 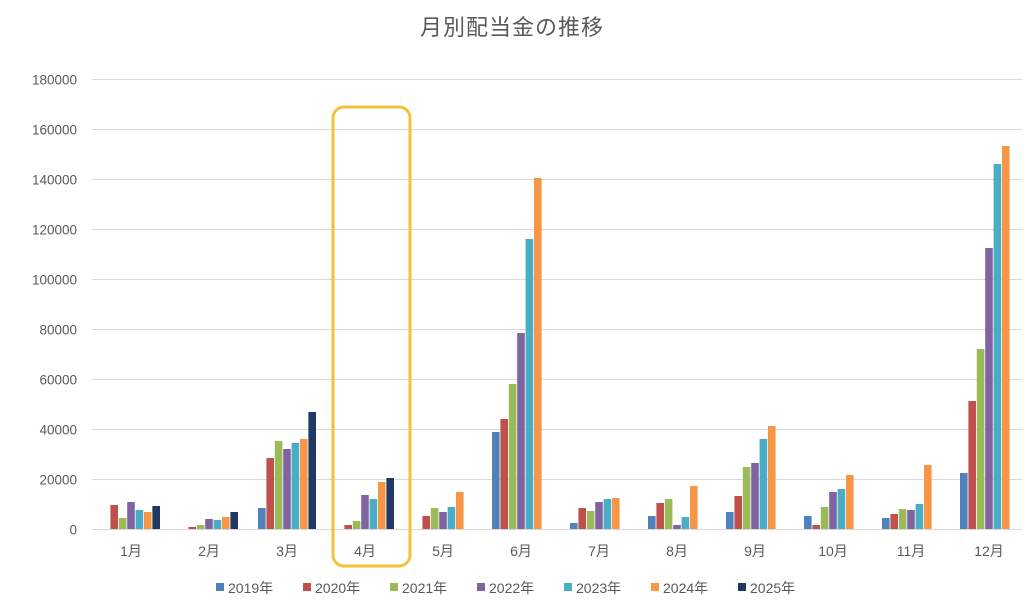 I want to click on bar-series1-month8, so click(x=652, y=522).